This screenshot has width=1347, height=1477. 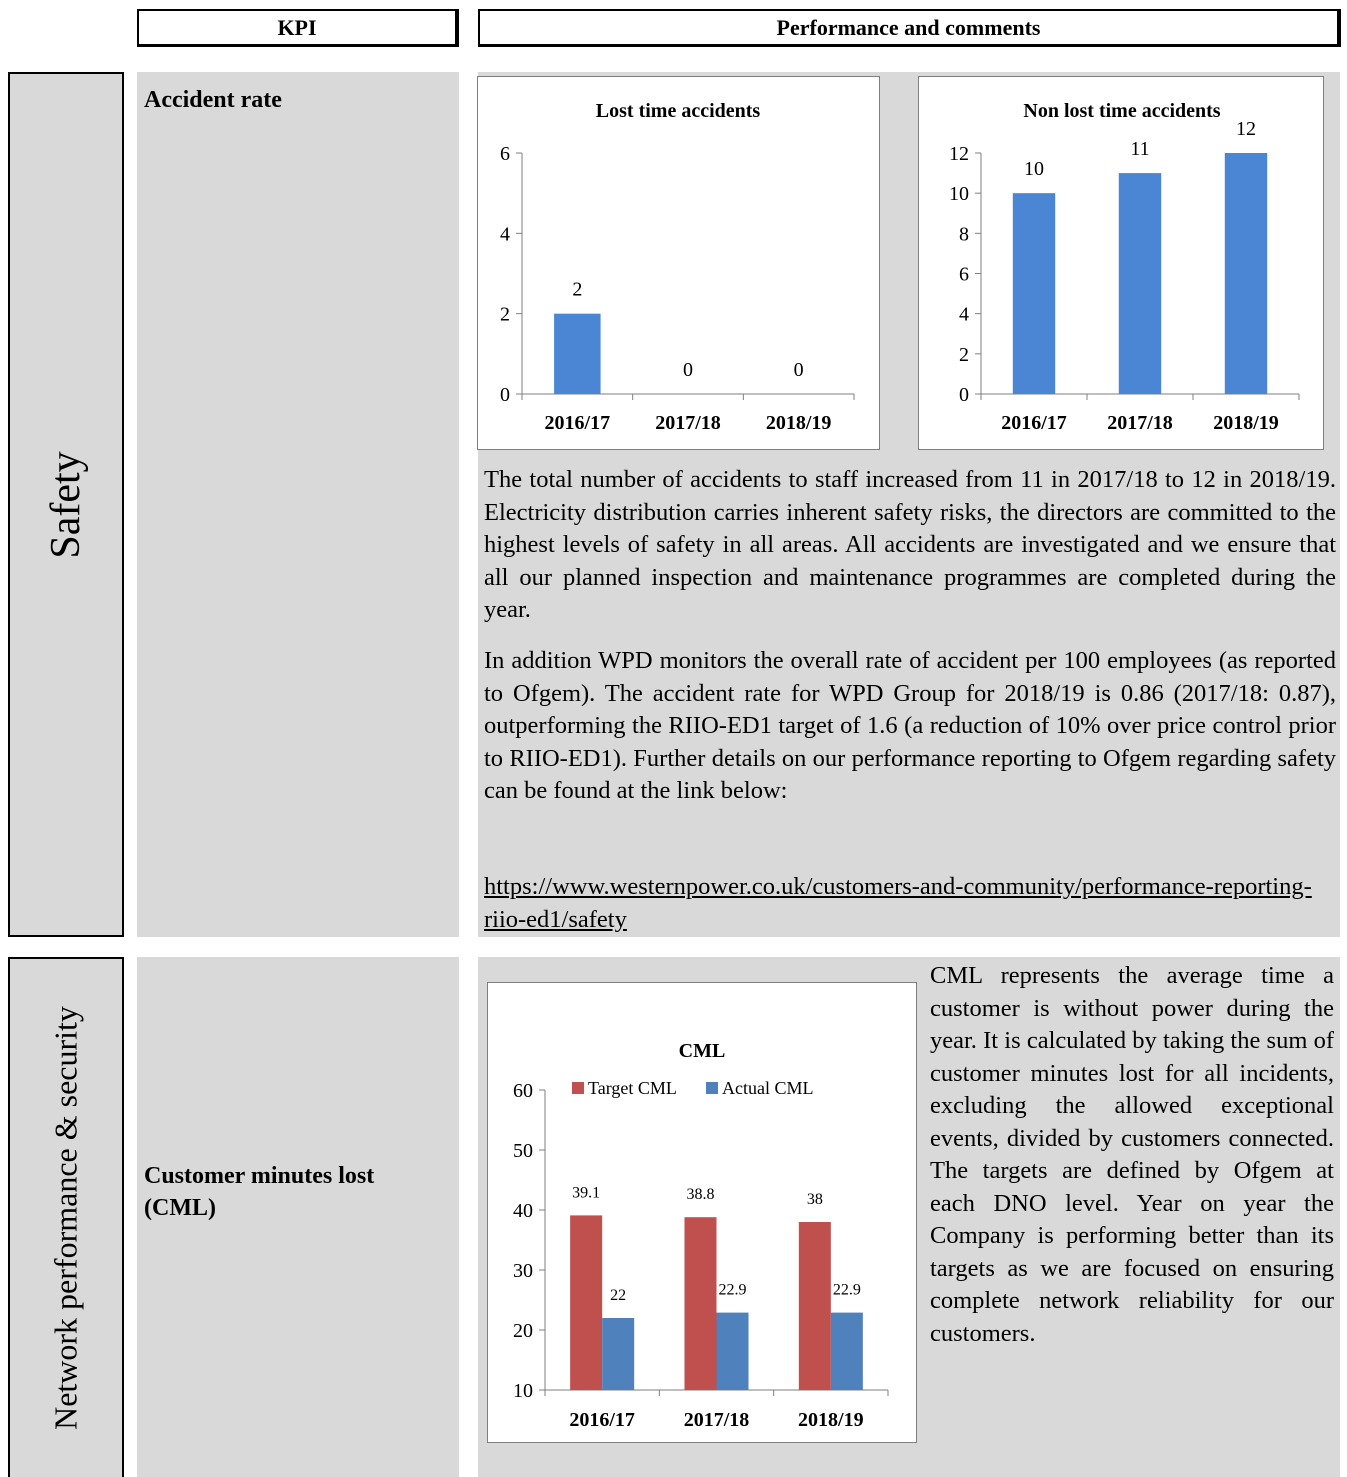 I want to click on legend-entry: Target CML, so click(x=632, y=1088).